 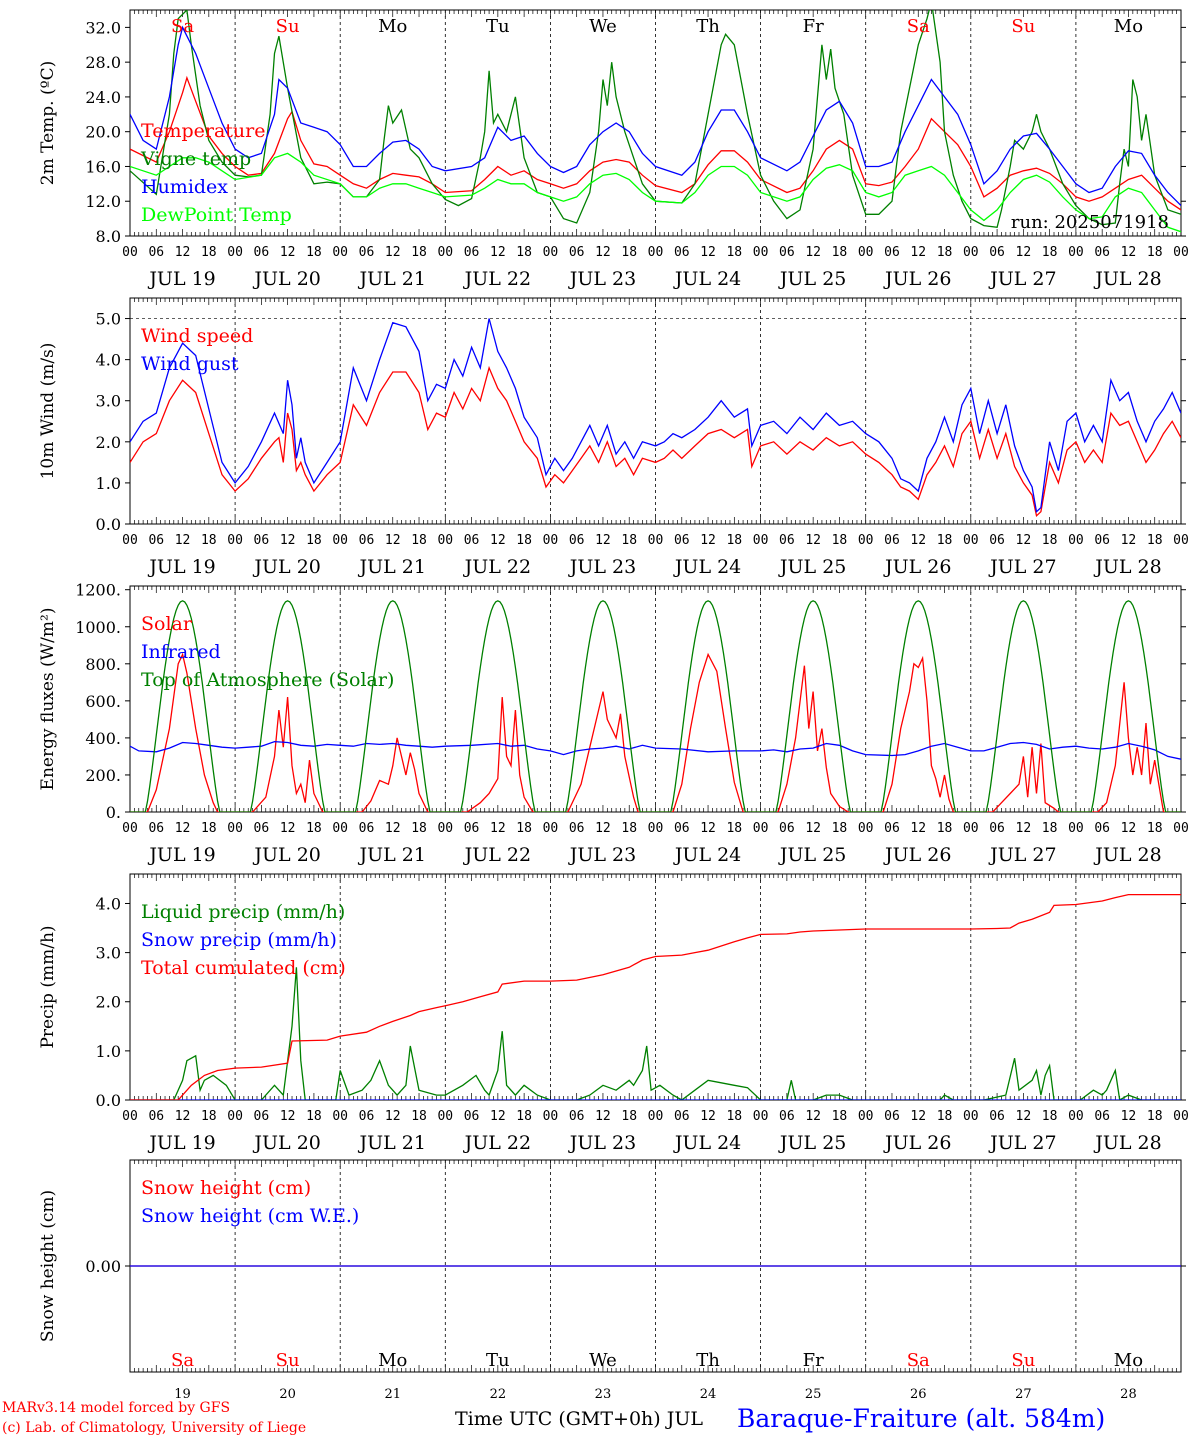 I want to click on legend-entry: Liquid precip (mm/h), so click(x=243, y=912).